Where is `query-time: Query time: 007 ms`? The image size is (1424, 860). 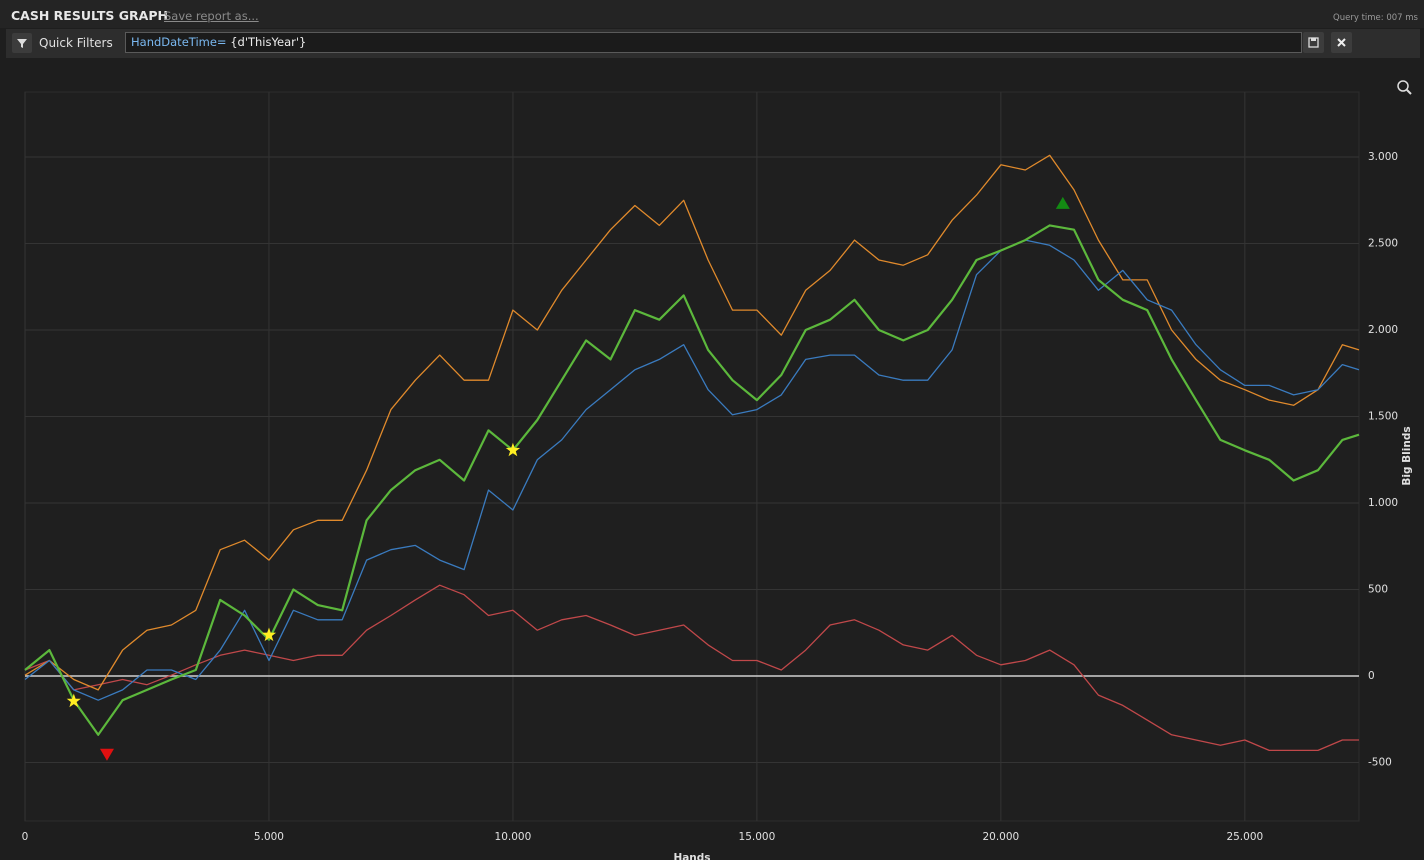
query-time: Query time: 007 ms is located at coordinates (1375, 18).